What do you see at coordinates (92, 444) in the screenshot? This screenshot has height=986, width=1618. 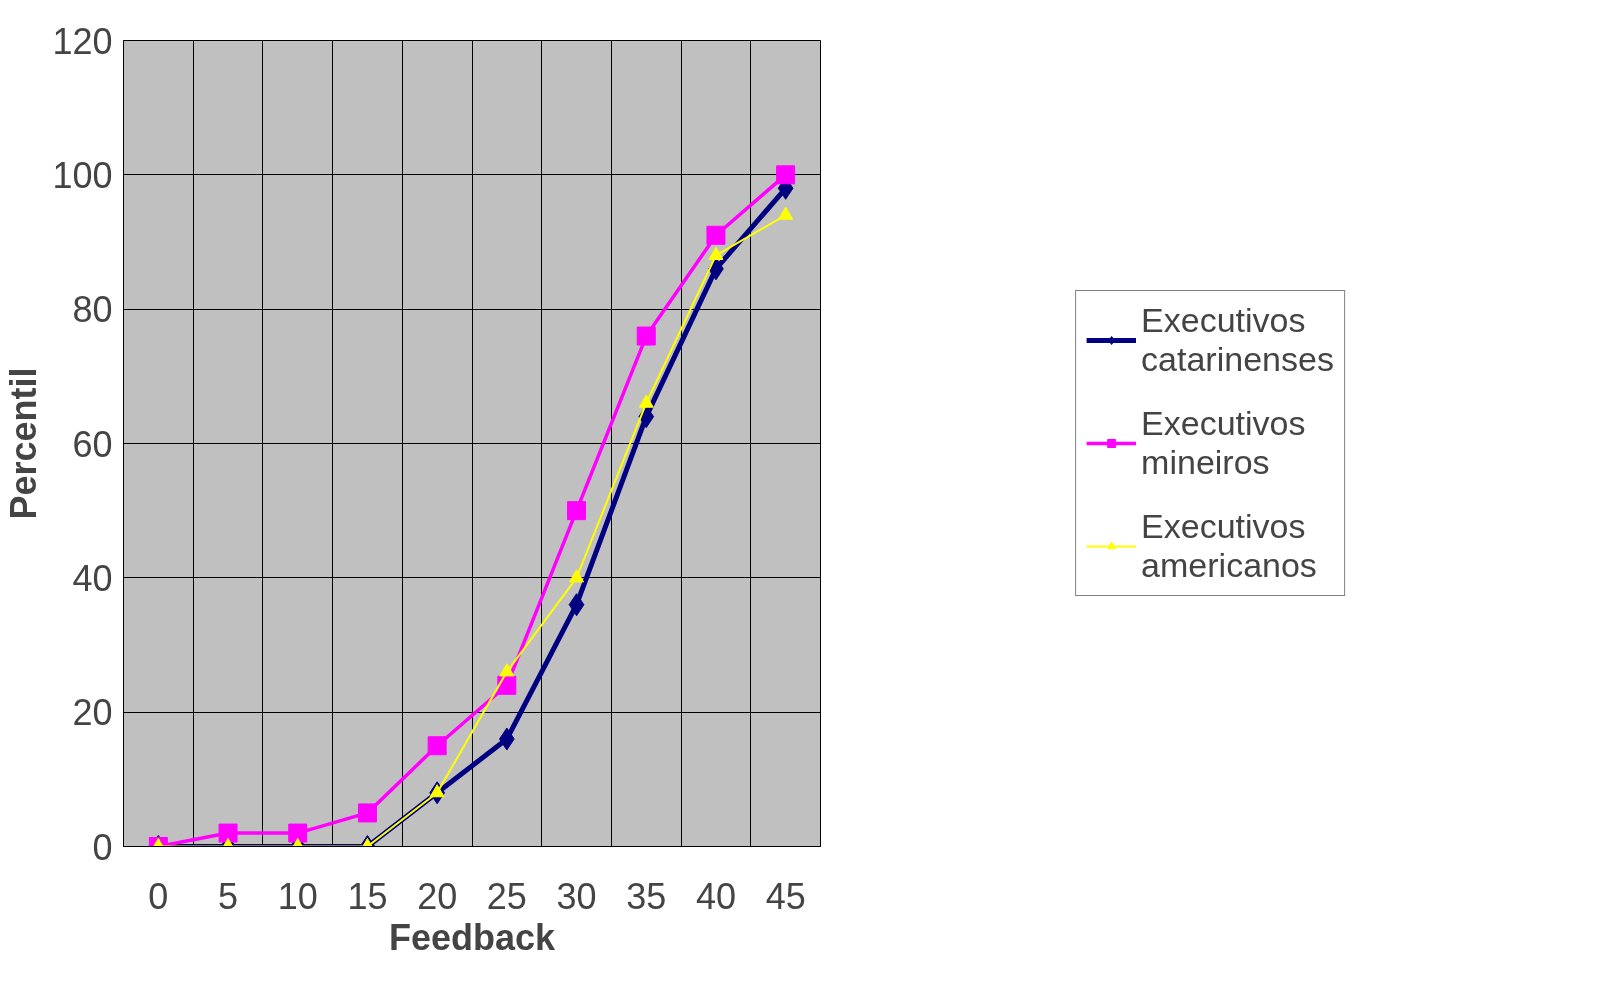 I see `y-tick-label: 60` at bounding box center [92, 444].